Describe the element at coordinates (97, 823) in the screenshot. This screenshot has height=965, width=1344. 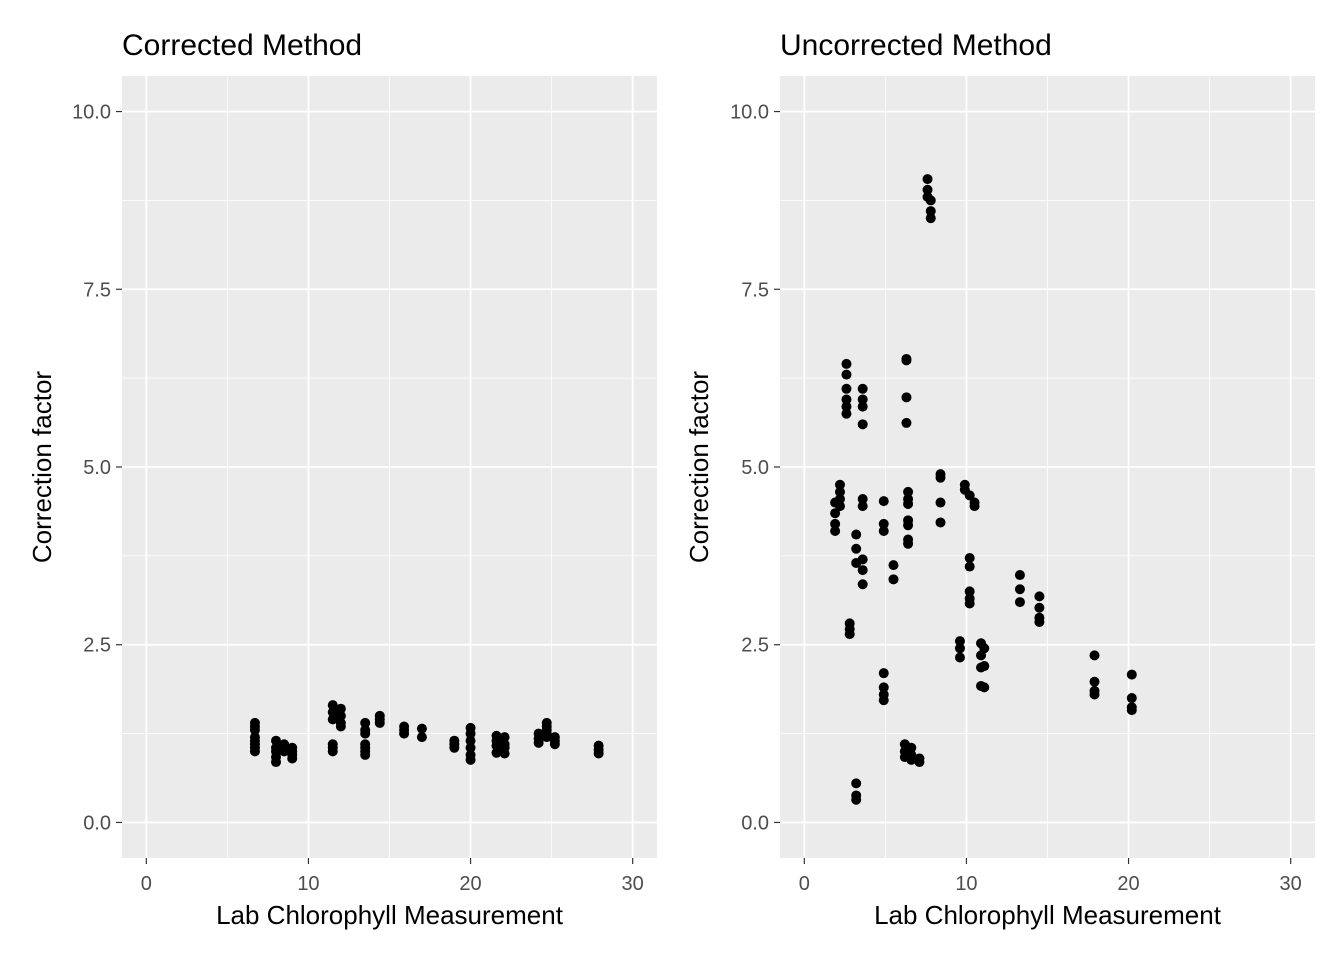
I see `y-tick-label: 0.0` at that location.